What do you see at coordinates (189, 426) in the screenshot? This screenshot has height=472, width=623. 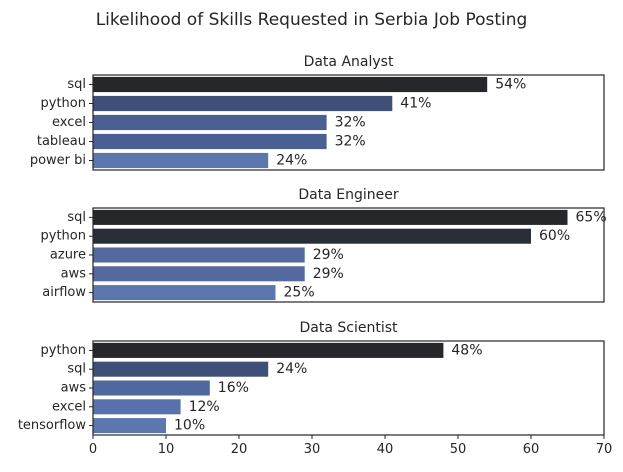 I see `data-label: 10%` at bounding box center [189, 426].